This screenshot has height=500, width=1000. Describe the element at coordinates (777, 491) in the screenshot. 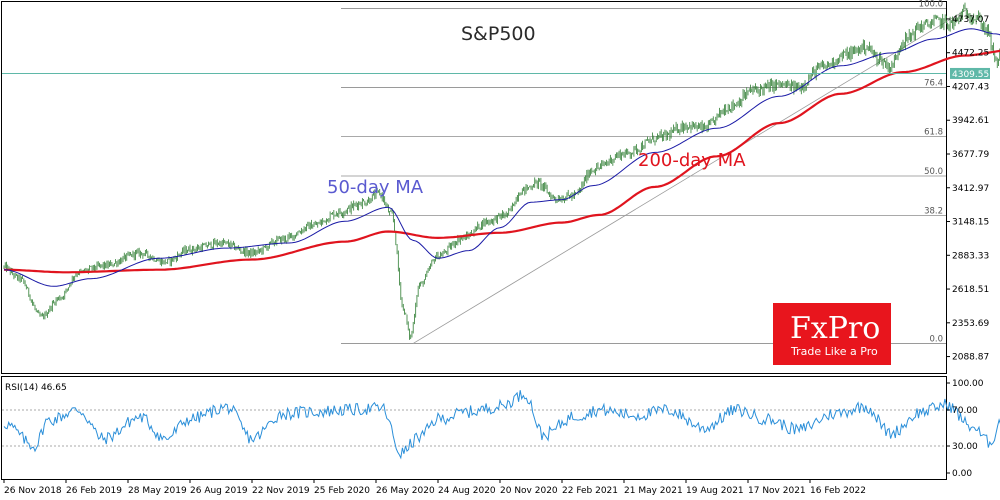

I see `x-tick-label: 17 Nov 2021` at that location.